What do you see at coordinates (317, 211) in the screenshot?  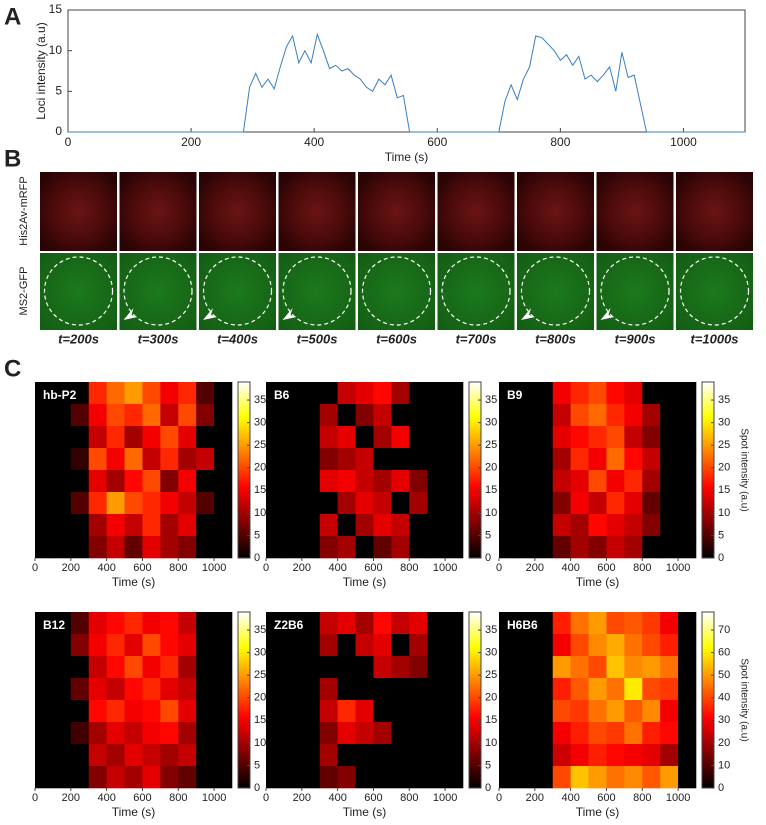 I see `image-red` at bounding box center [317, 211].